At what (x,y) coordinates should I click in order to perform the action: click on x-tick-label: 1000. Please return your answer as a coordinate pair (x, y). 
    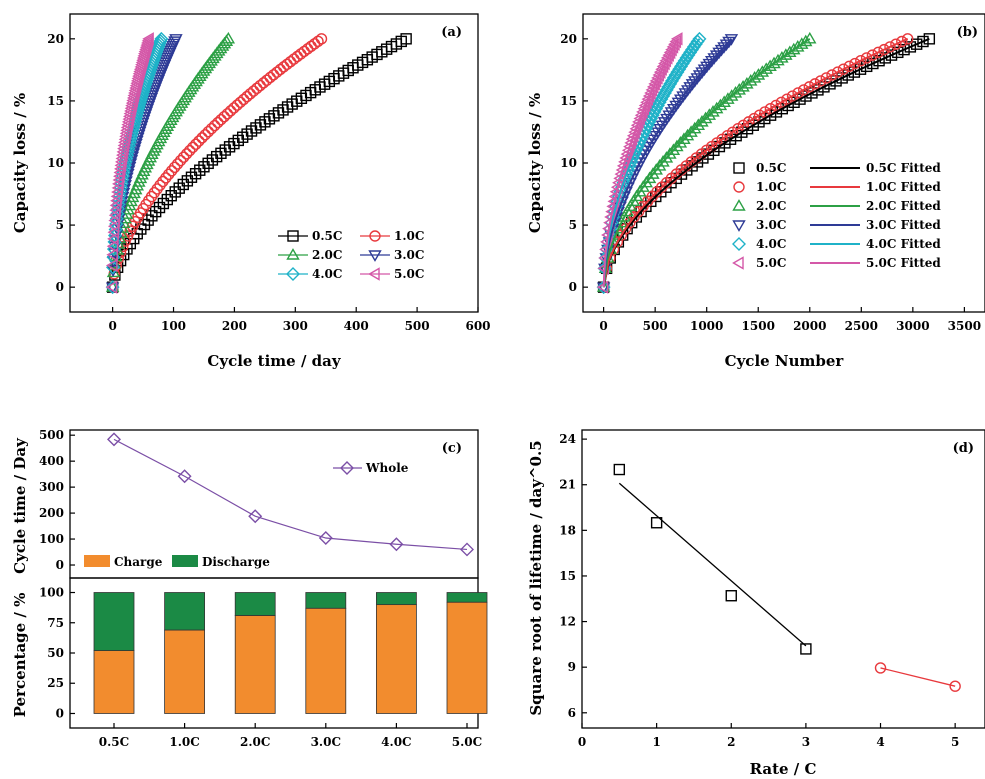
    Looking at the image, I should click on (706, 326).